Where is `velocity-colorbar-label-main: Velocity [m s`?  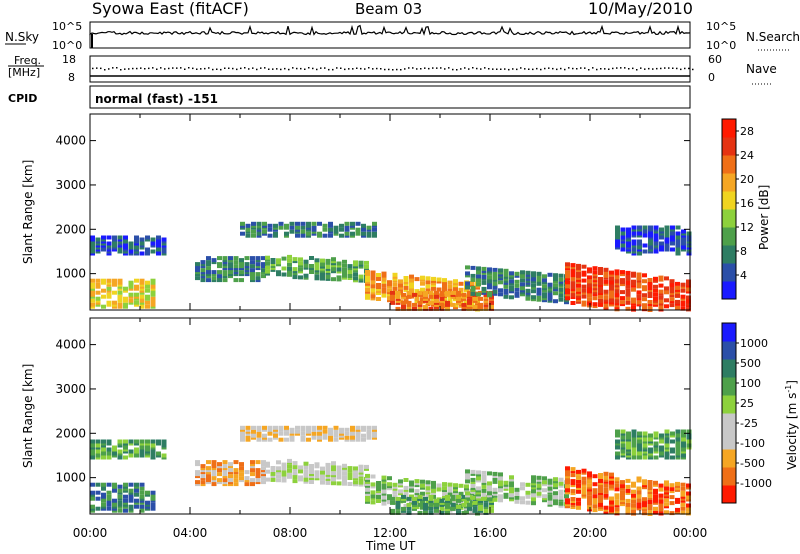
velocity-colorbar-label-main: Velocity [m s is located at coordinates (792, 431).